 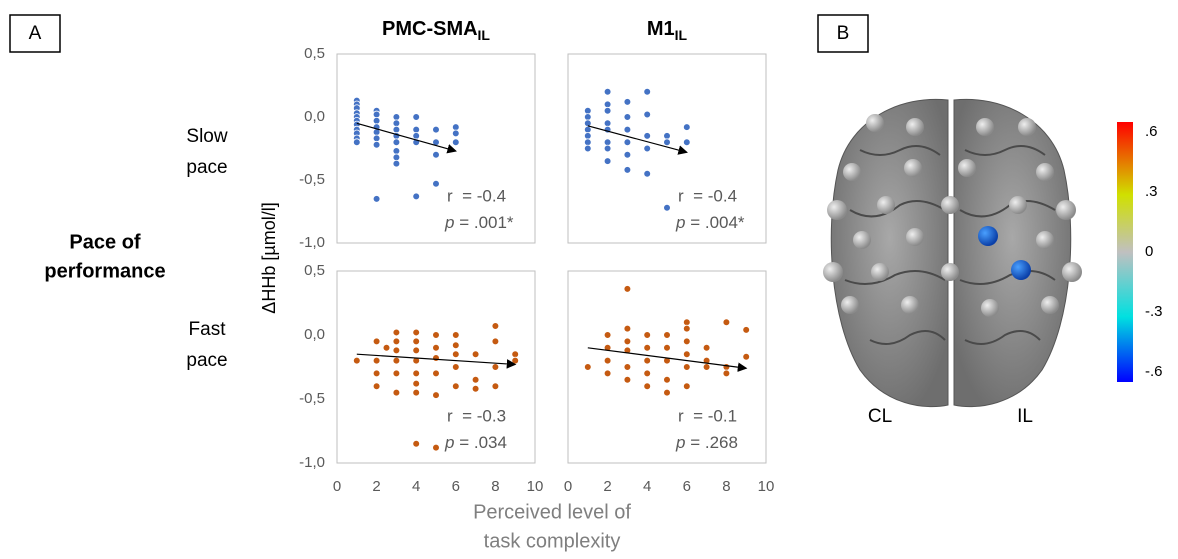 I want to click on x-tick-label: 6, so click(x=687, y=486).